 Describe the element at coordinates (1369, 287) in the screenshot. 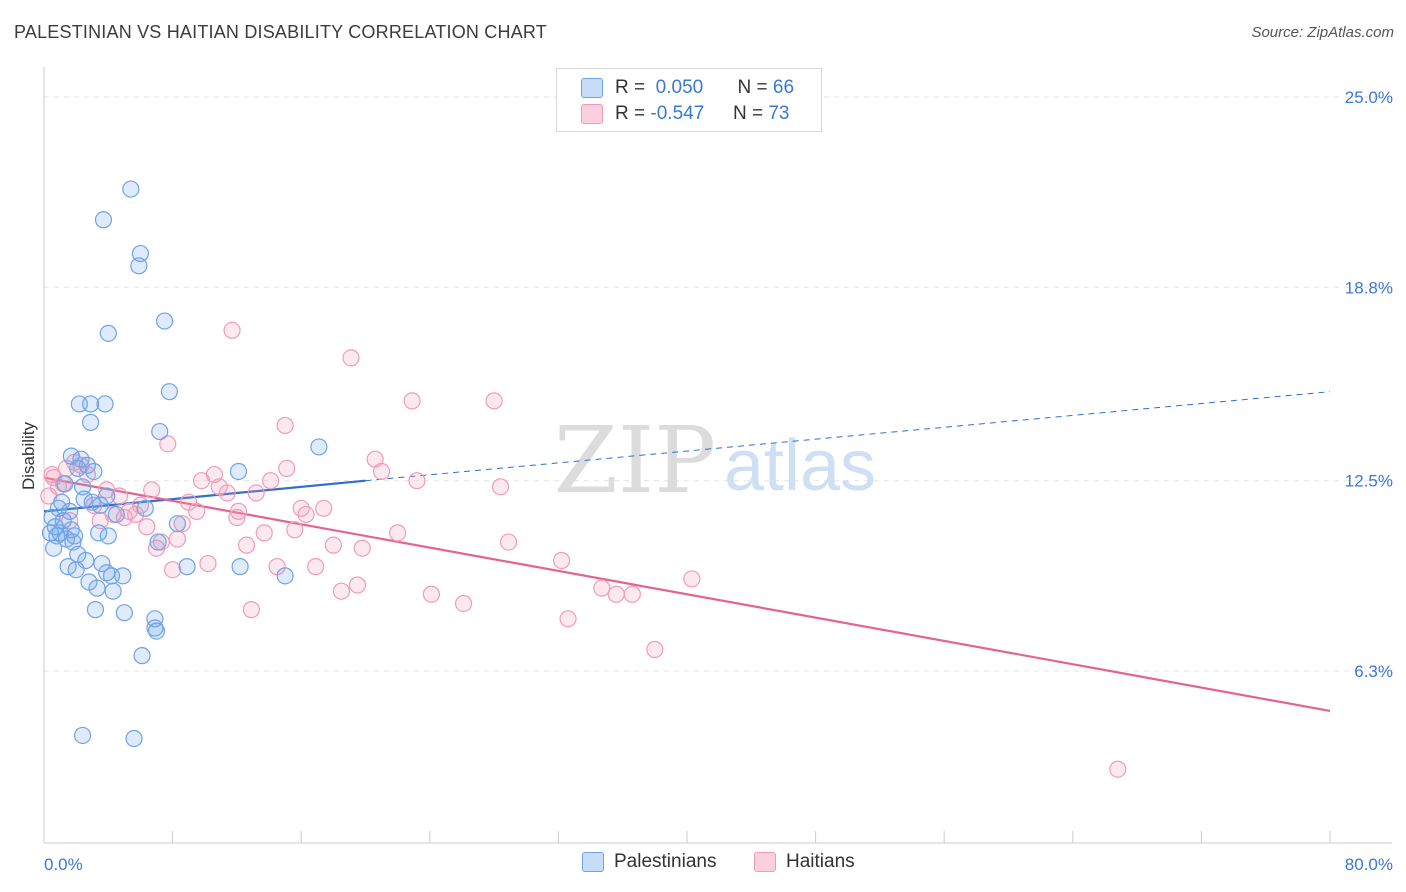

I see `y-tick-label: 18.8%` at that location.